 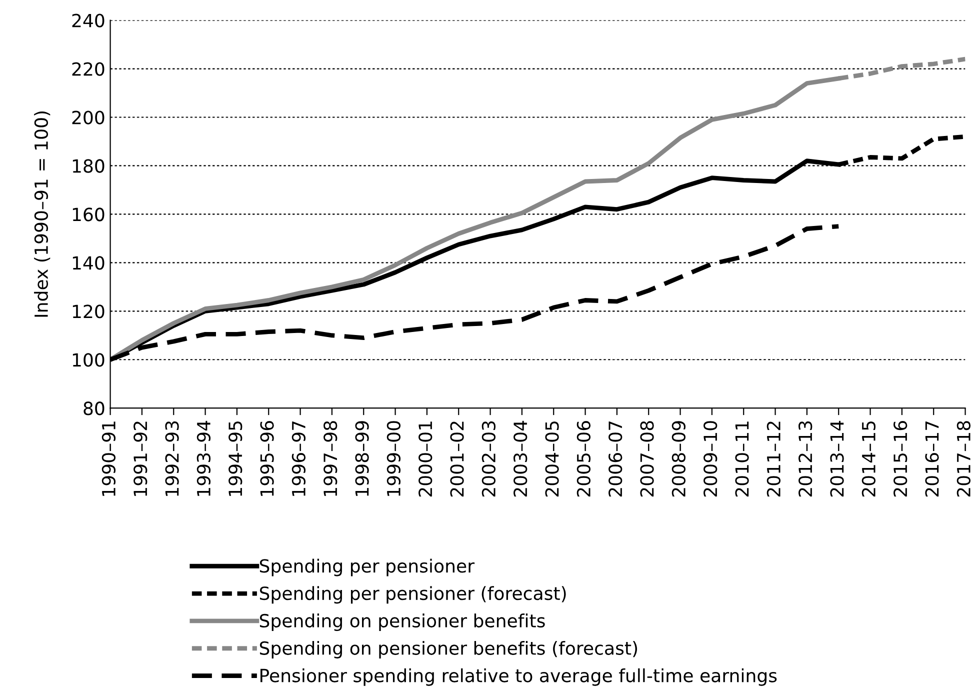 I want to click on x-tick-label: 2009–10, so click(x=711, y=459).